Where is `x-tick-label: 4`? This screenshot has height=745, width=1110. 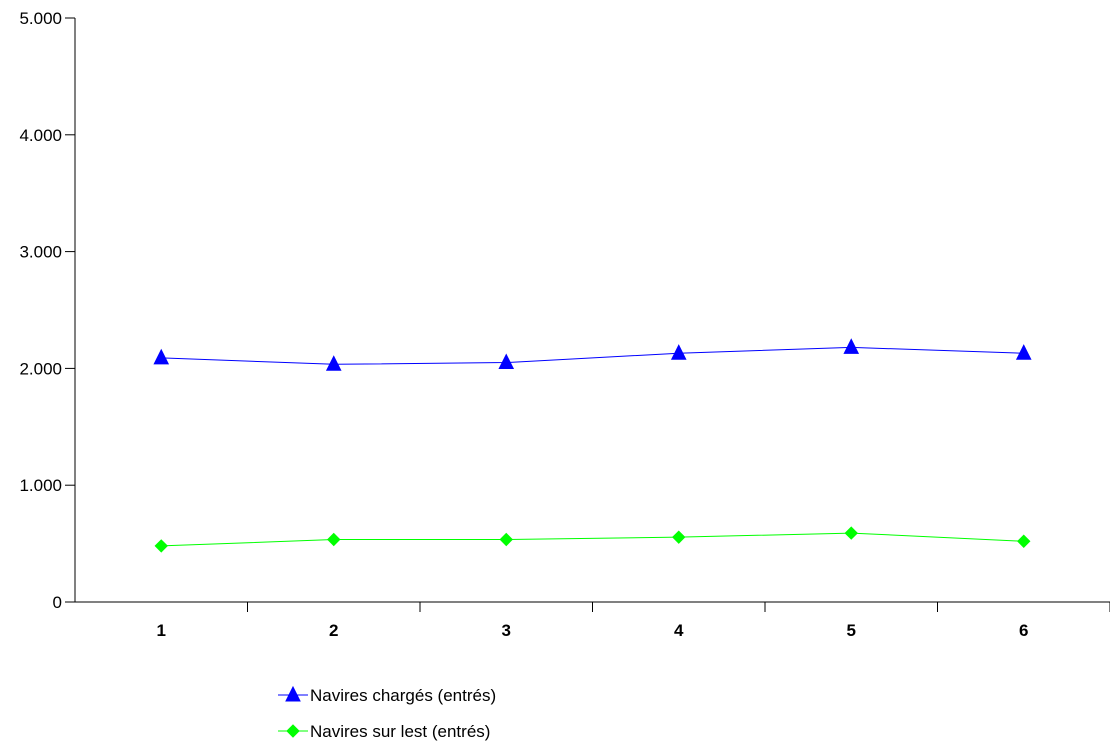 x-tick-label: 4 is located at coordinates (679, 630).